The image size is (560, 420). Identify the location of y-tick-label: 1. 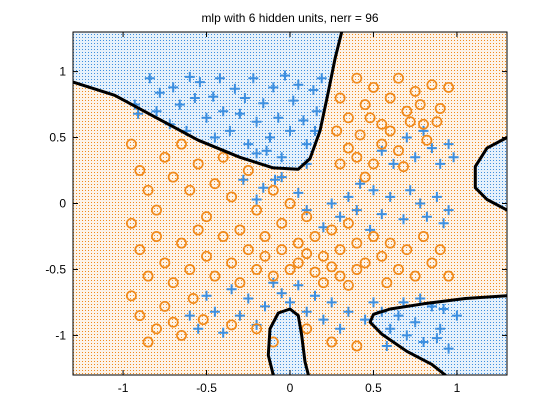
(62, 72).